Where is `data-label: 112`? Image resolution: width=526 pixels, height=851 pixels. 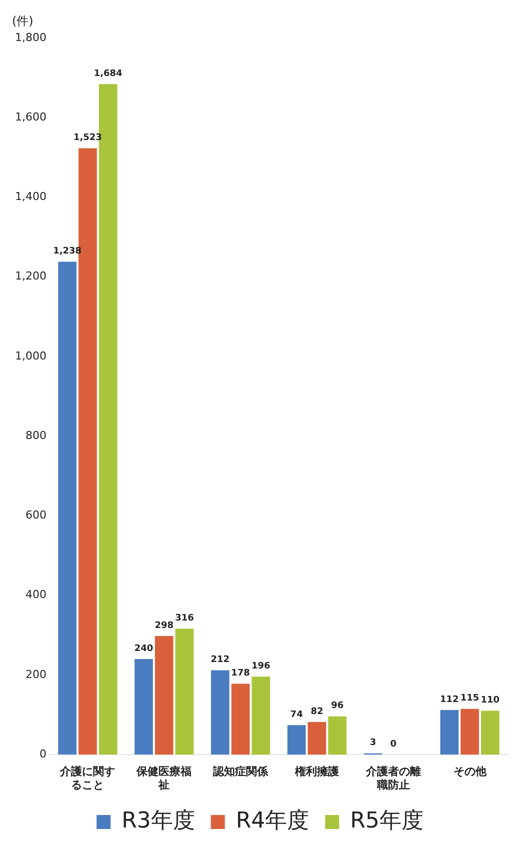
data-label: 112 is located at coordinates (449, 699).